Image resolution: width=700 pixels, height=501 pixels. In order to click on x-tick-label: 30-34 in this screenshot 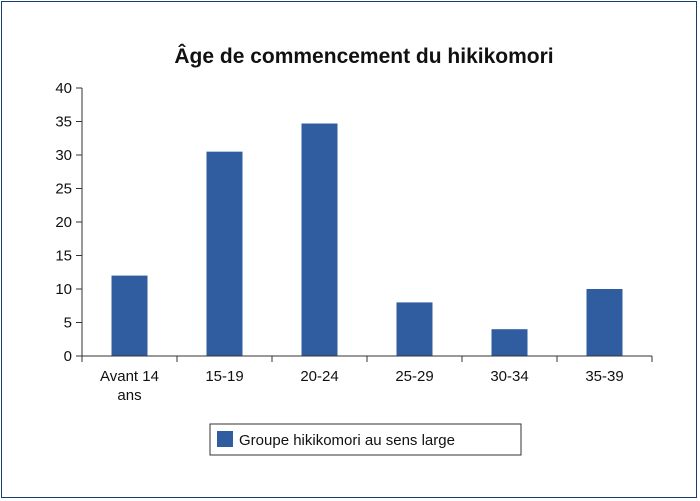, I will do `click(509, 376)`.